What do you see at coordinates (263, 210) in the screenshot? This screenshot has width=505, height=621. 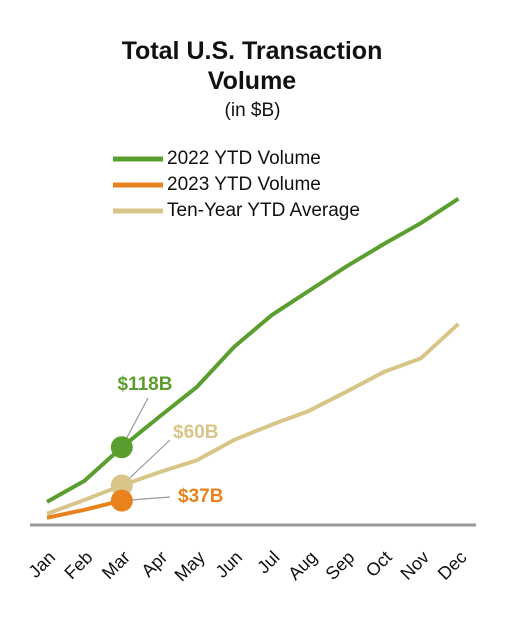 I see `legend-label: Ten-Year YTD Average` at bounding box center [263, 210].